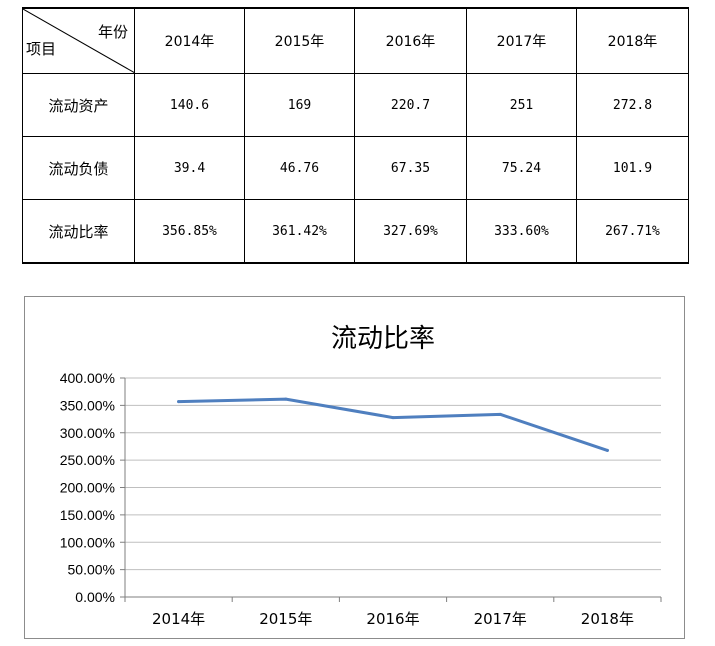 Image resolution: width=715 pixels, height=646 pixels. I want to click on y-tick-label: 0.00%, so click(95, 597).